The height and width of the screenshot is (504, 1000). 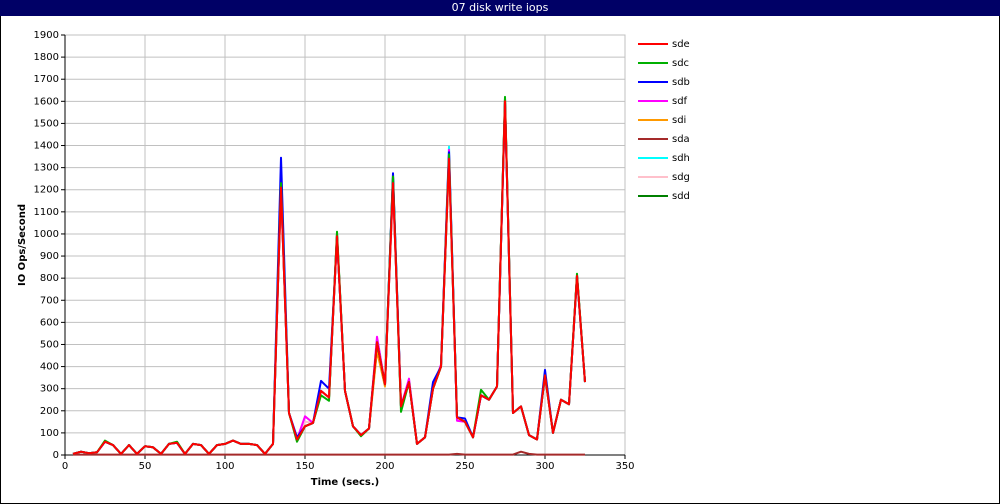 What do you see at coordinates (56, 455) in the screenshot?
I see `y-tick-label: 0` at bounding box center [56, 455].